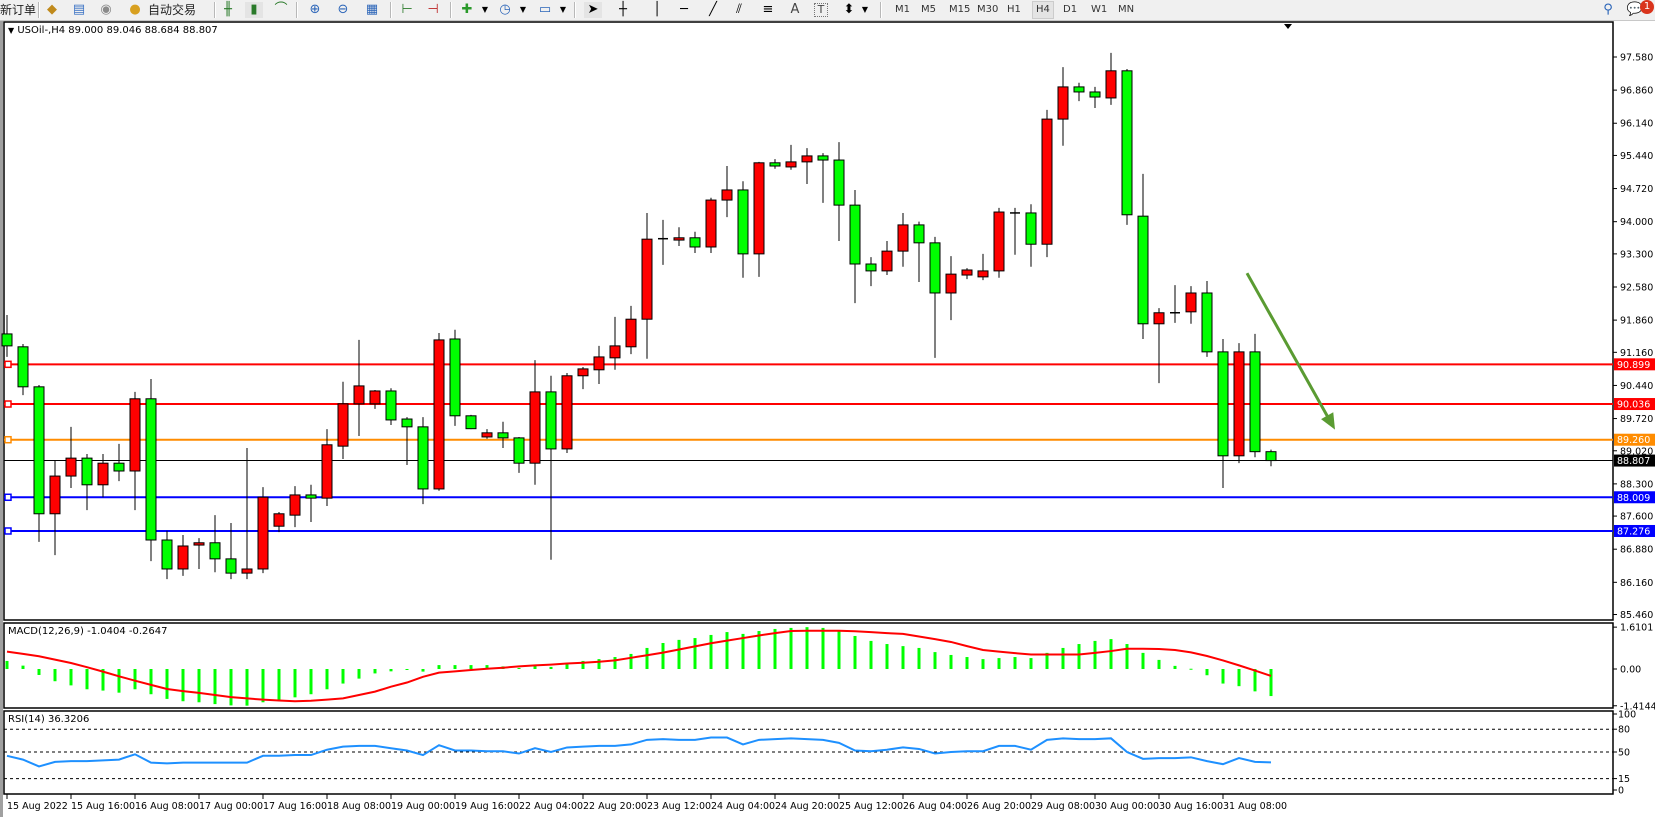  What do you see at coordinates (713, 9) in the screenshot?
I see `trendline-icon: ╱` at bounding box center [713, 9].